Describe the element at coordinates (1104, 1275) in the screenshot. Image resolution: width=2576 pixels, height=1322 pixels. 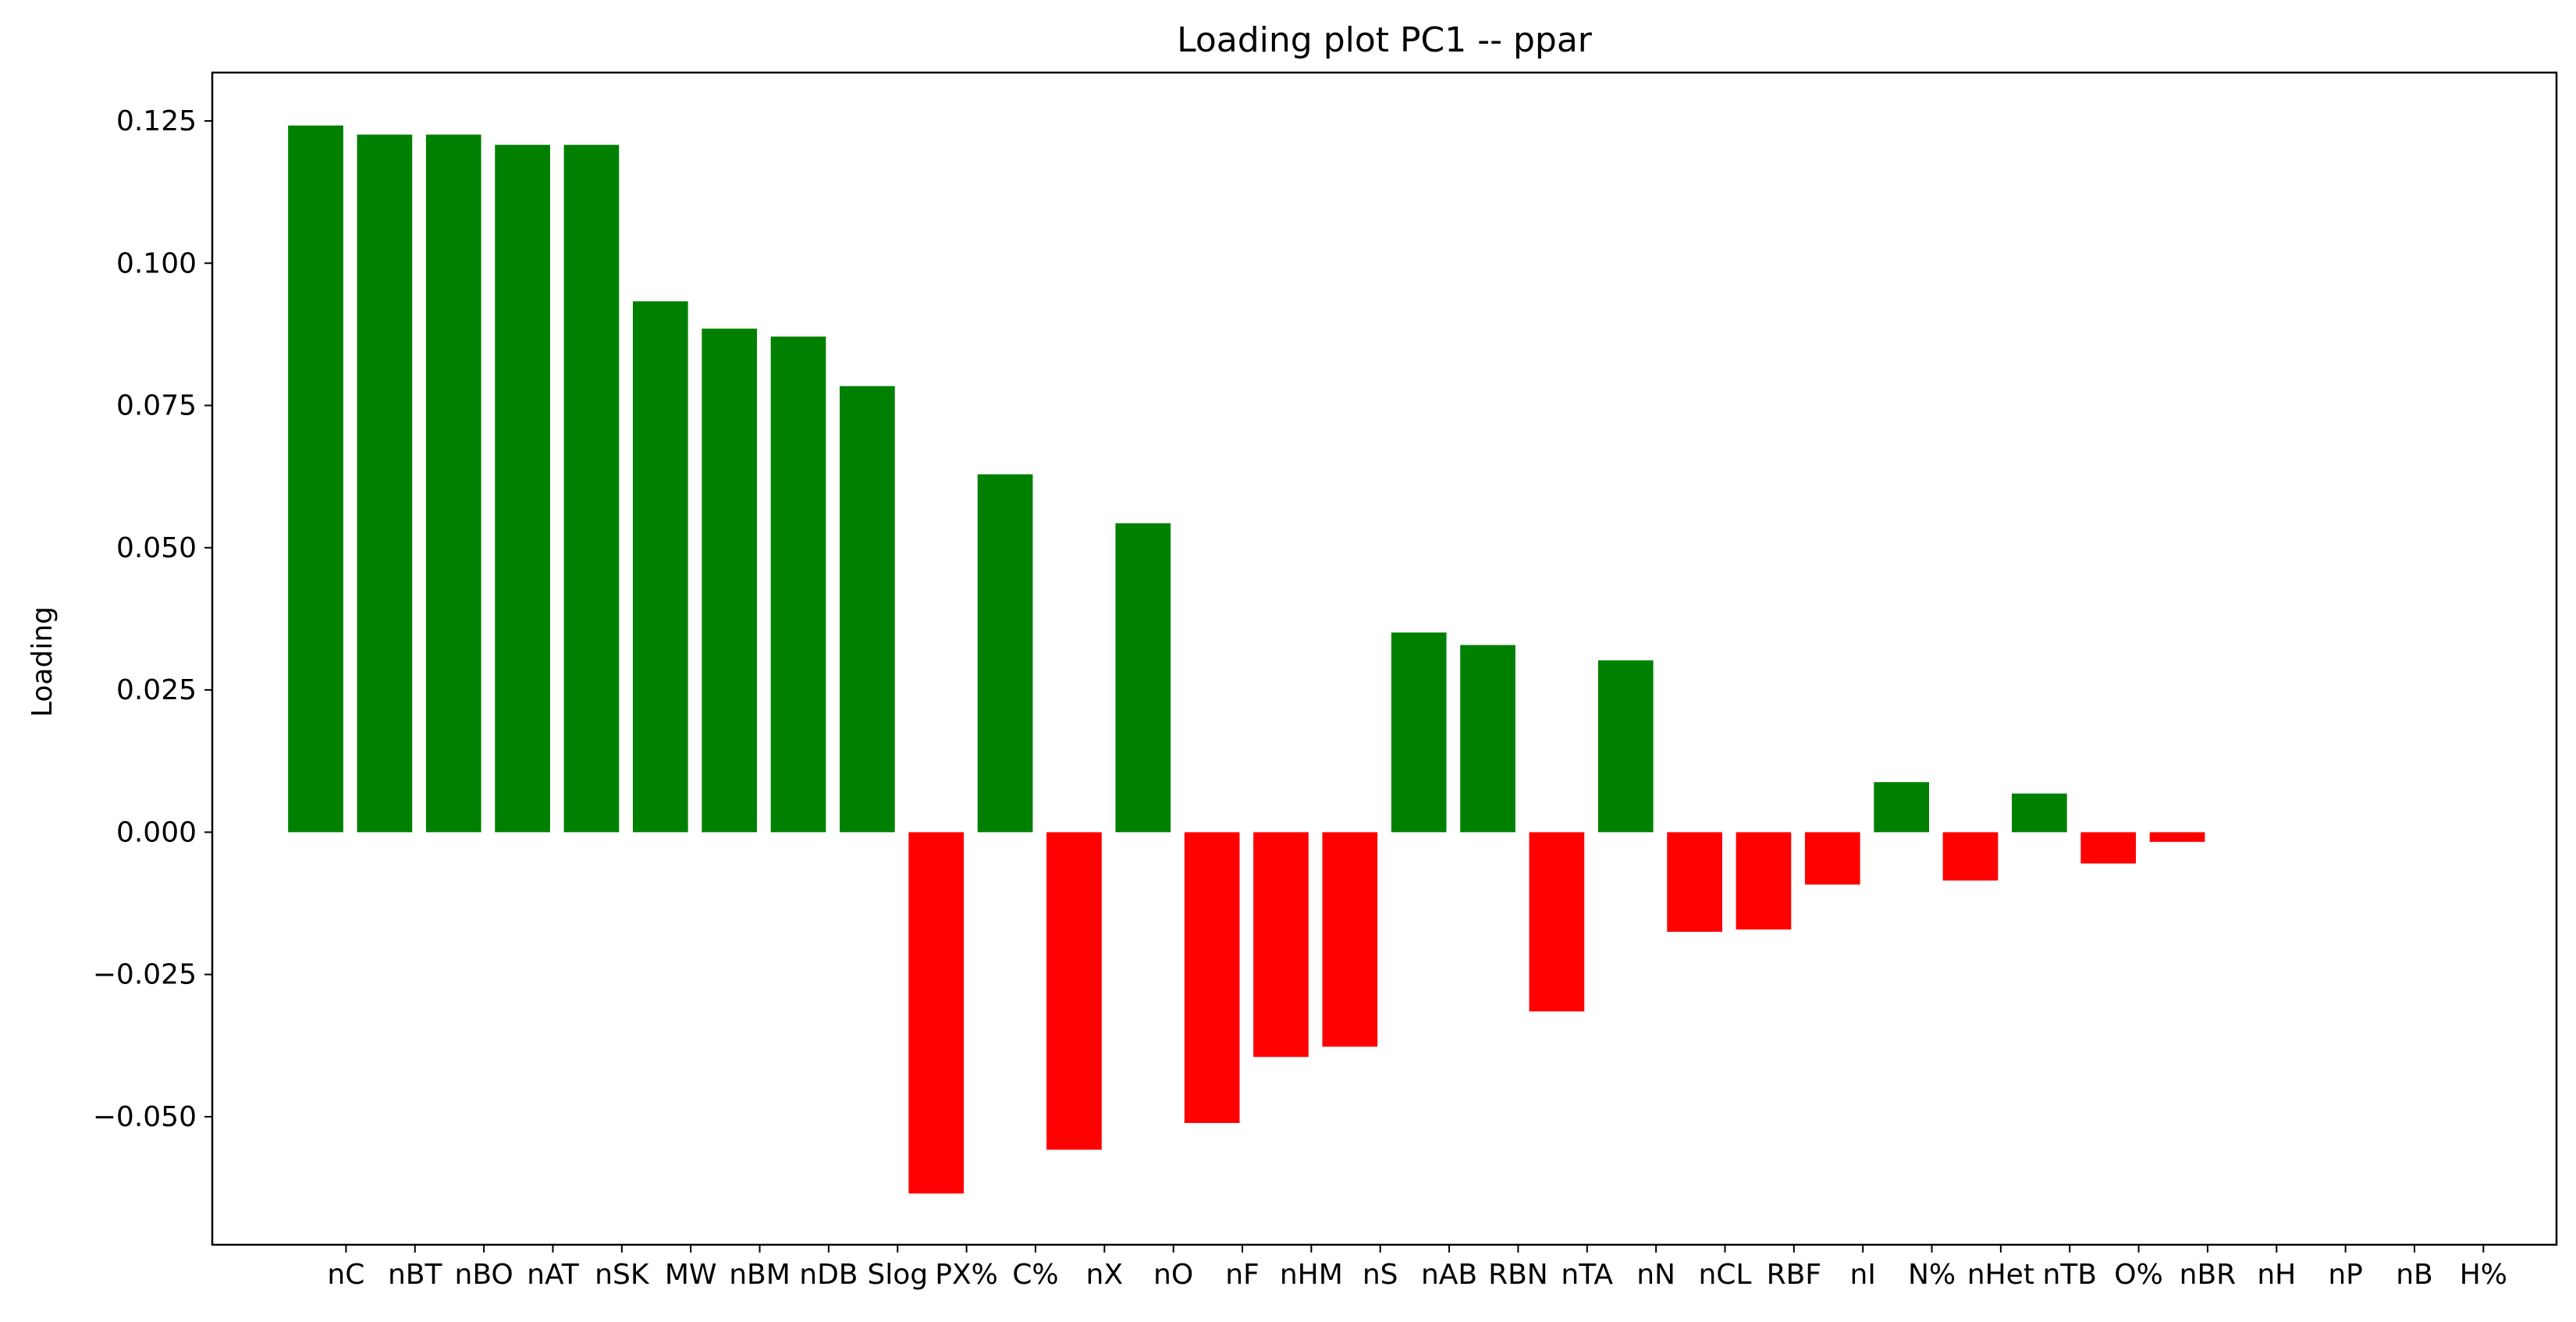
I see `x-tick-label: nX` at that location.